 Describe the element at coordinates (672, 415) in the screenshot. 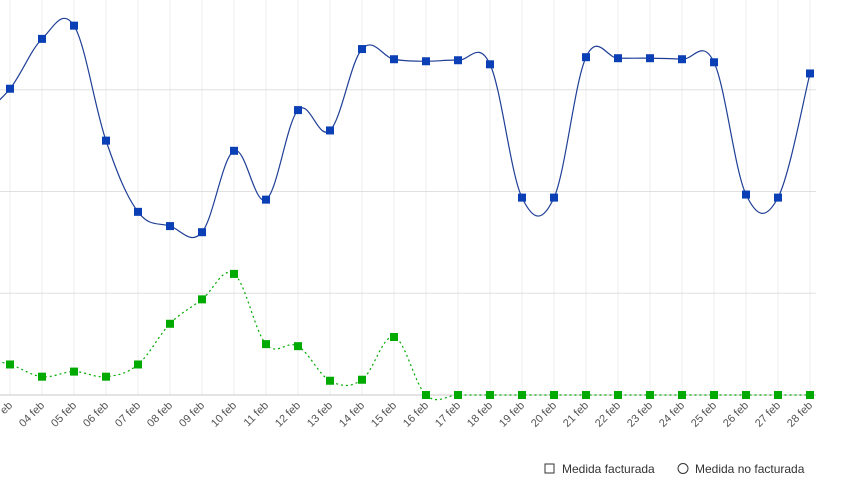

I see `x-tick-label: 24 feb` at that location.